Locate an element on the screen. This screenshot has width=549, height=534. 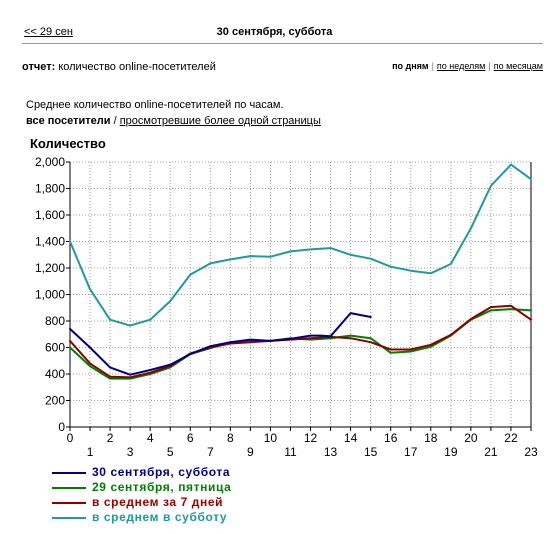
y-tick-label: 1,600 is located at coordinates (50, 215).